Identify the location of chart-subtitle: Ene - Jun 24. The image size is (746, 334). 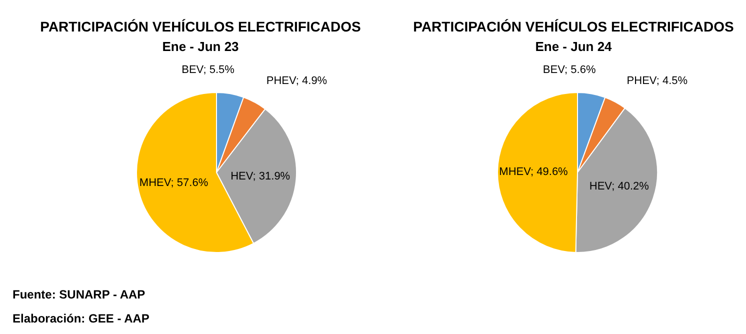
(574, 46).